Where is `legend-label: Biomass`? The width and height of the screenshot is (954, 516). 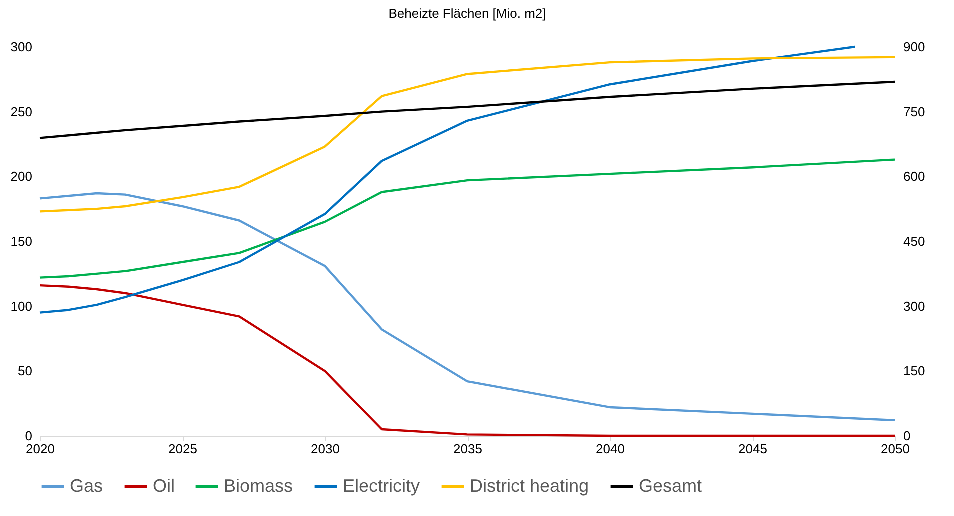
legend-label: Biomass is located at coordinates (259, 486).